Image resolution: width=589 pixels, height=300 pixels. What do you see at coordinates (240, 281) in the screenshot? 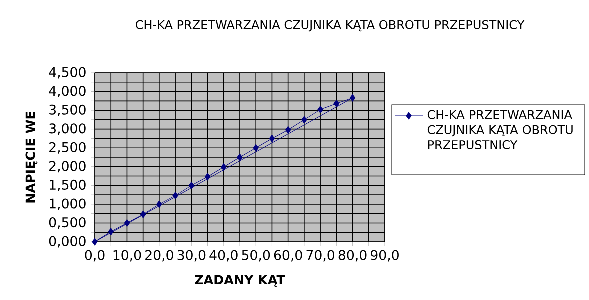
I see `x-axis-title: ZADANY KĄT` at bounding box center [240, 281].